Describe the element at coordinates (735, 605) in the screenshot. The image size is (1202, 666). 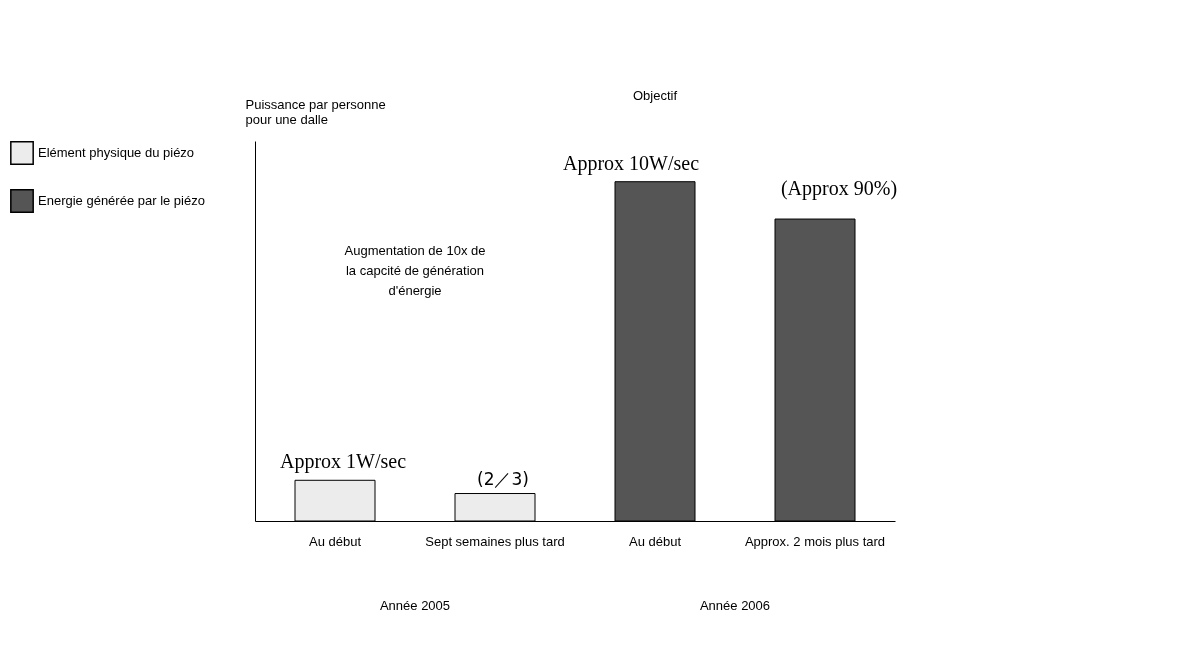
I see `text: Année 2006` at that location.